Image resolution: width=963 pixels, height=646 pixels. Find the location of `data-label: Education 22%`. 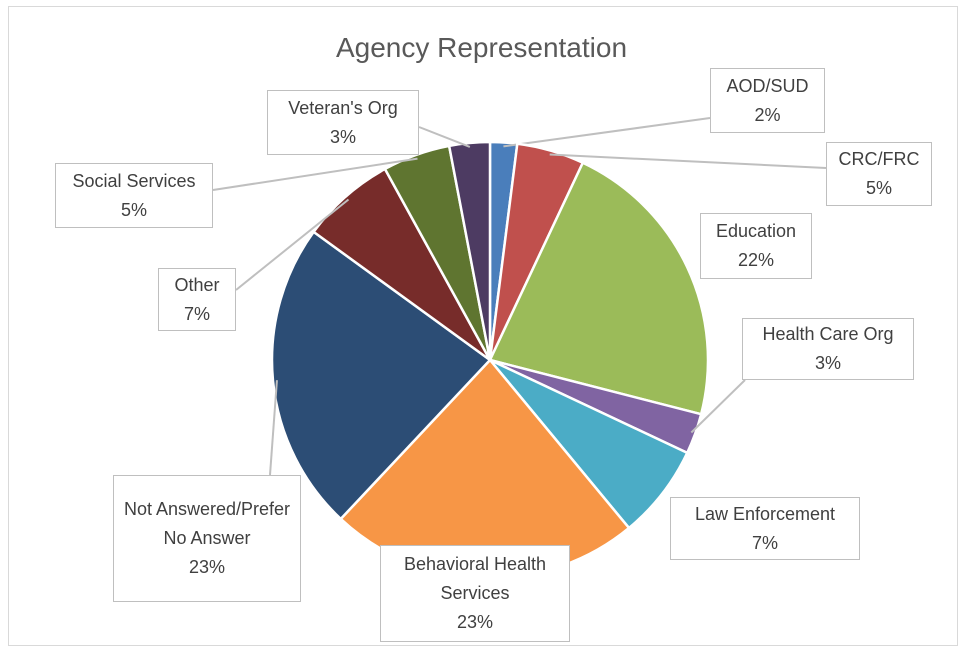

data-label: Education 22% is located at coordinates (756, 246).